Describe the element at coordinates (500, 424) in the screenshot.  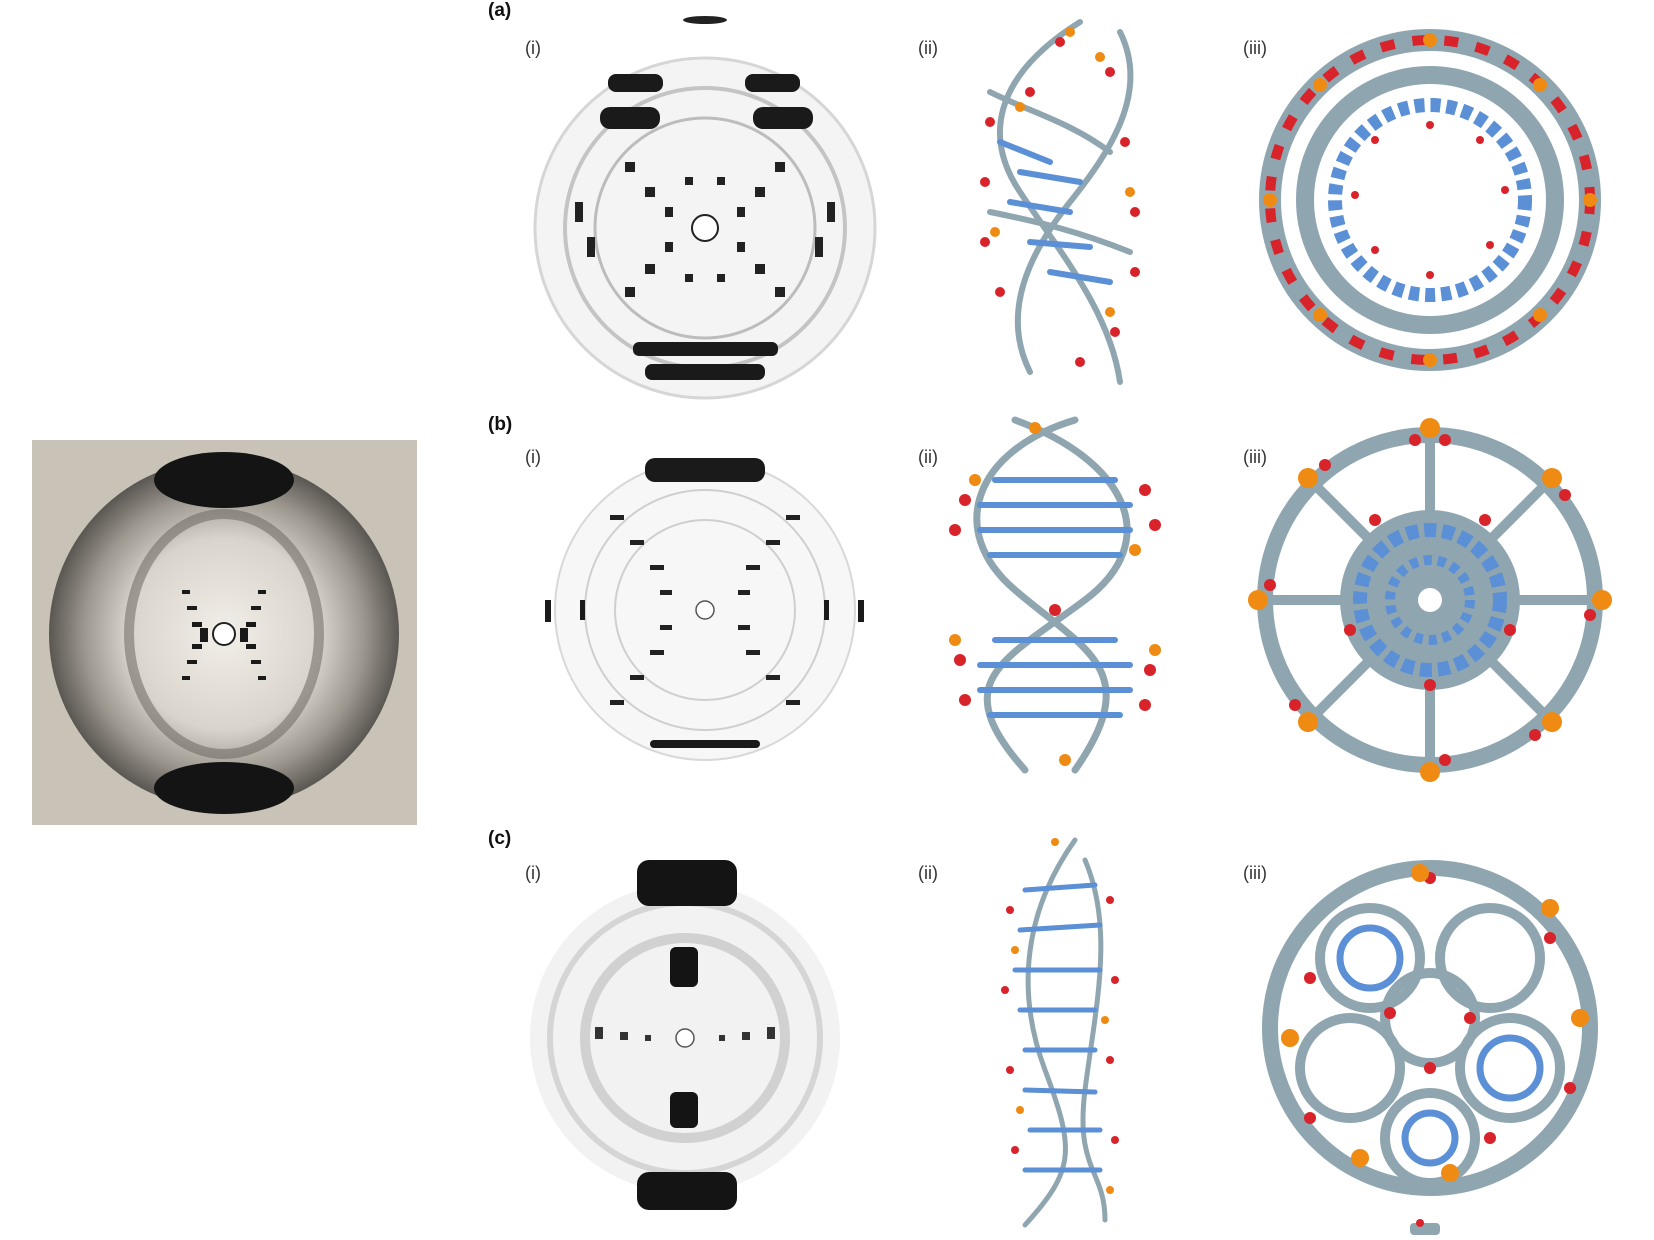
I see `panel-label-b: (b)` at that location.